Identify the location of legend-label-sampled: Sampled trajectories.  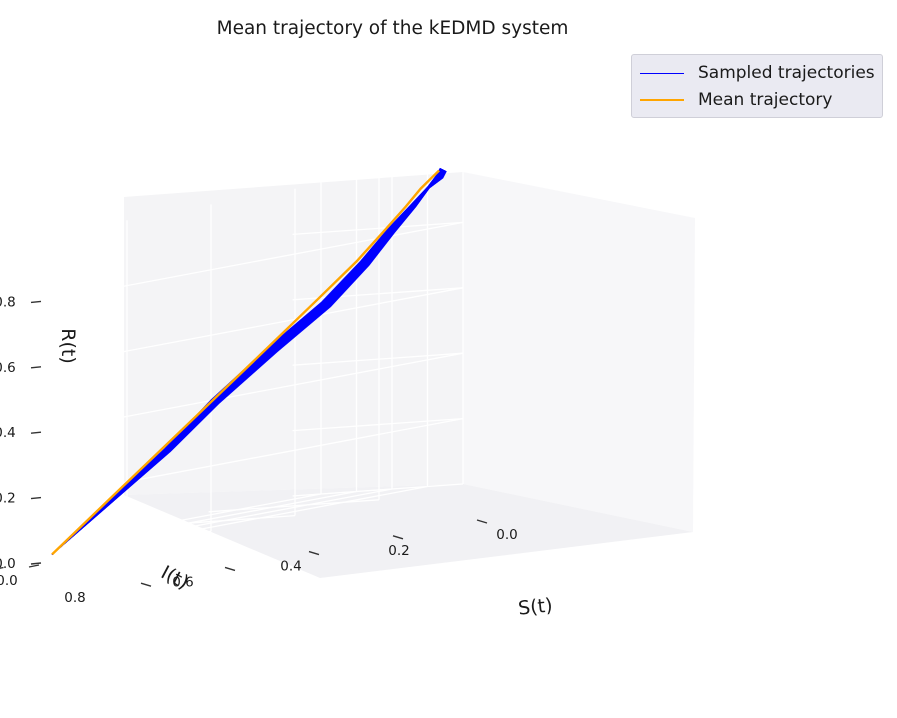
(786, 73).